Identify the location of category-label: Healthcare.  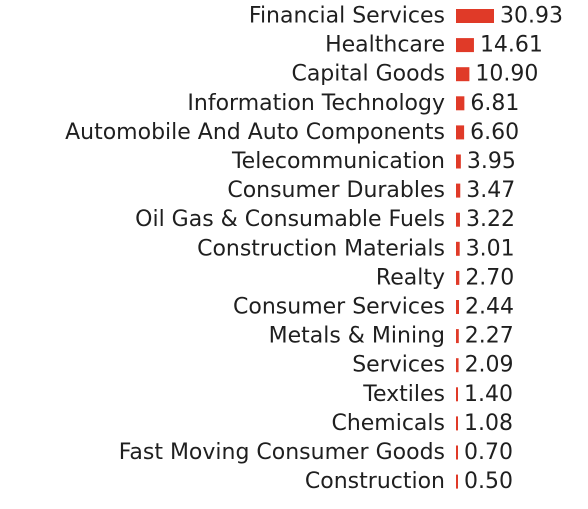
(385, 45).